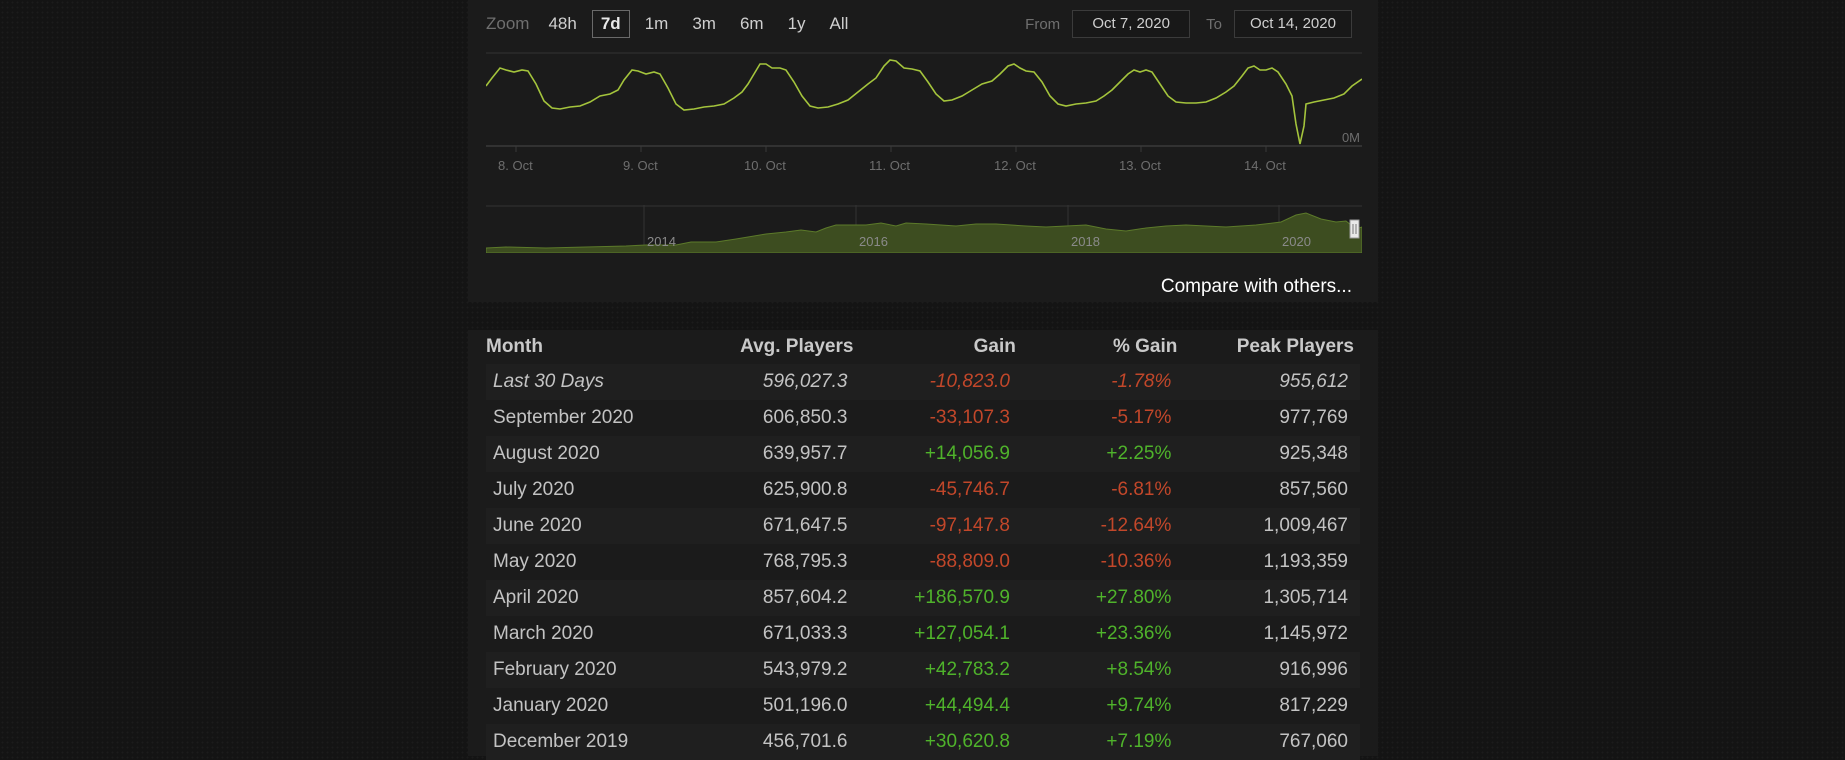  What do you see at coordinates (562, 23) in the screenshot?
I see `zoom-48h-button: 48h` at bounding box center [562, 23].